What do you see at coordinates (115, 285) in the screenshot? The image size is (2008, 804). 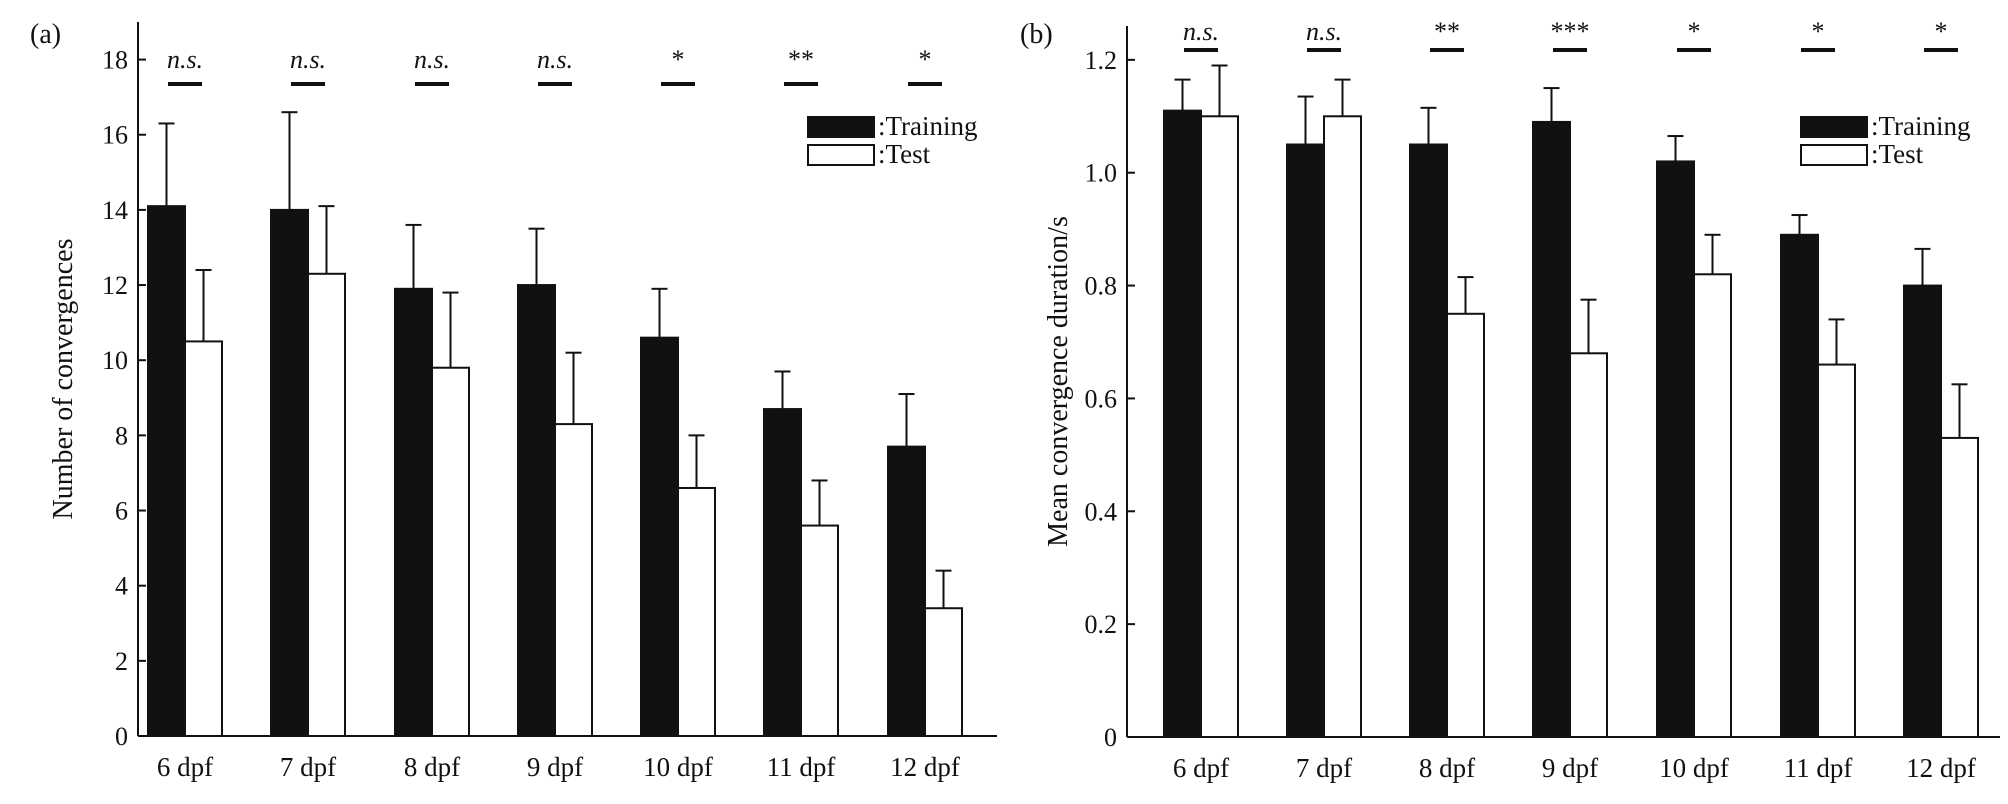 I see `y-tick-label: 12` at bounding box center [115, 285].